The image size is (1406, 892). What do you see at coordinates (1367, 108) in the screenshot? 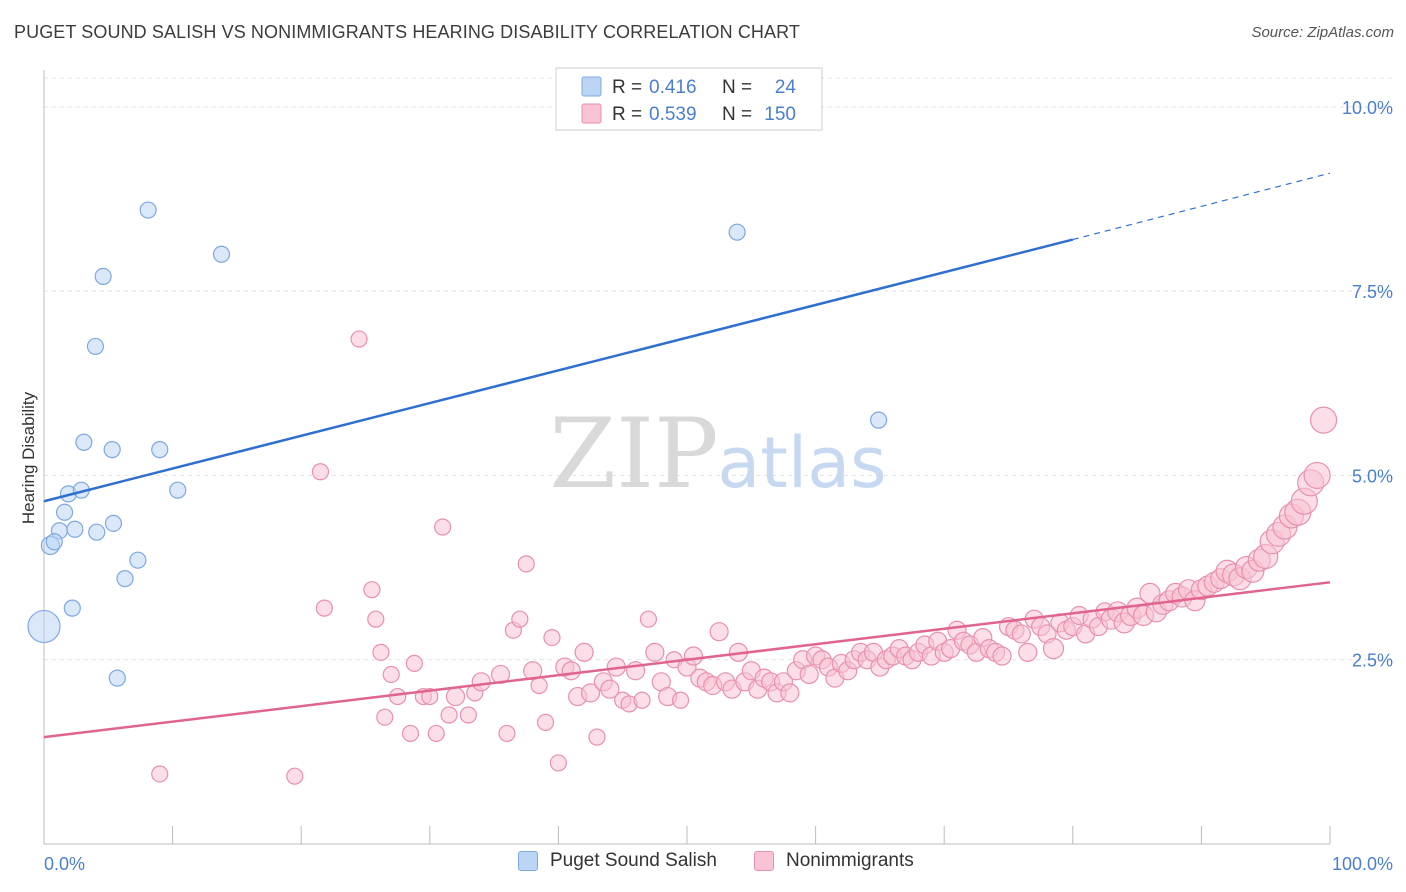
I see `y-tick-label: 10.0%` at bounding box center [1367, 108].